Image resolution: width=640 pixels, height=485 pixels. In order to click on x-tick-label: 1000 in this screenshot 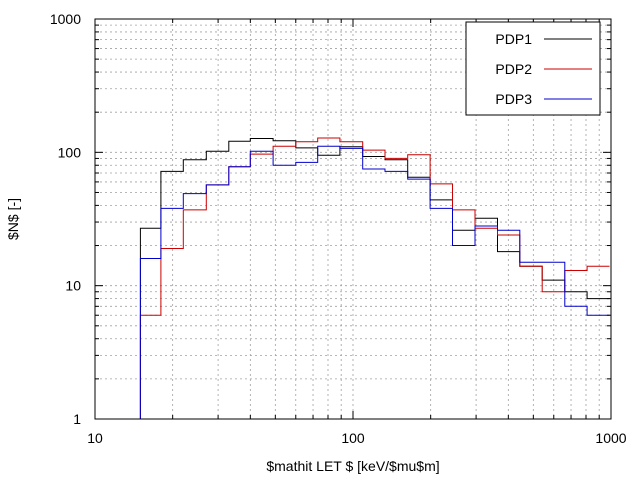, I will do `click(610, 438)`.